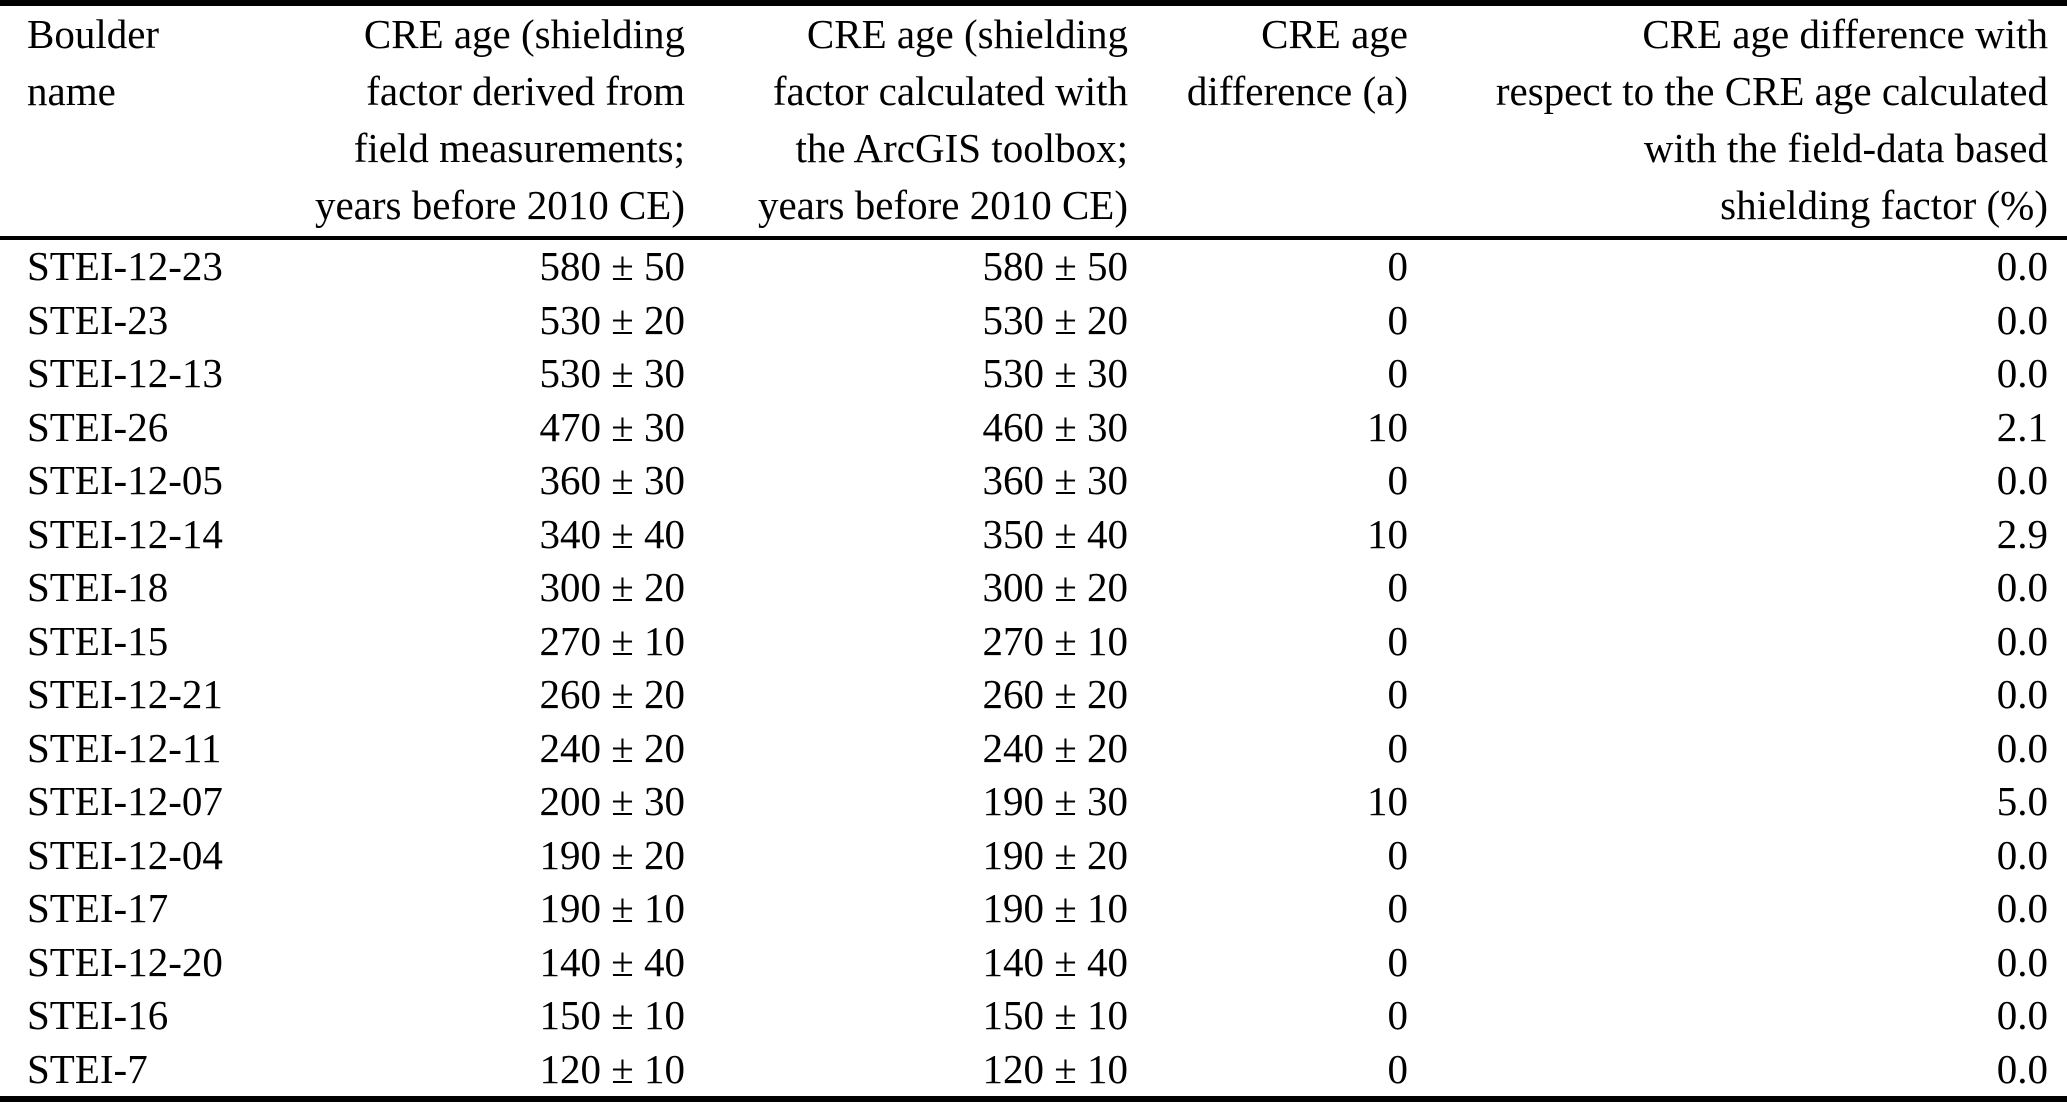 The width and height of the screenshot is (2067, 1105). I want to click on table-row: STEI-15 270 ± 10 270 ± 10 0 0.0, so click(1033, 642).